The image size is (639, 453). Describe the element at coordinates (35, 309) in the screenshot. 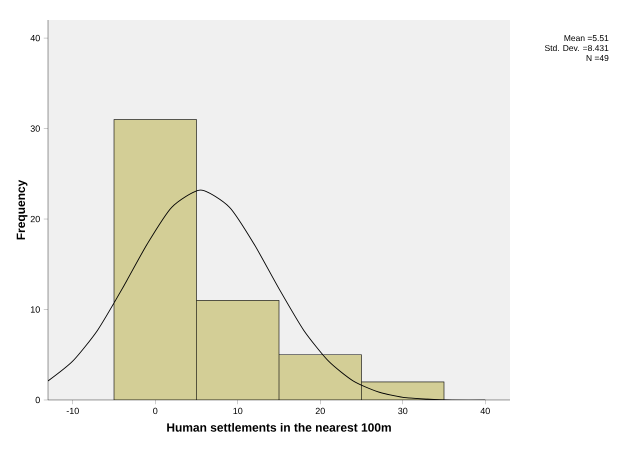

I see `y-tick-label: 10` at that location.